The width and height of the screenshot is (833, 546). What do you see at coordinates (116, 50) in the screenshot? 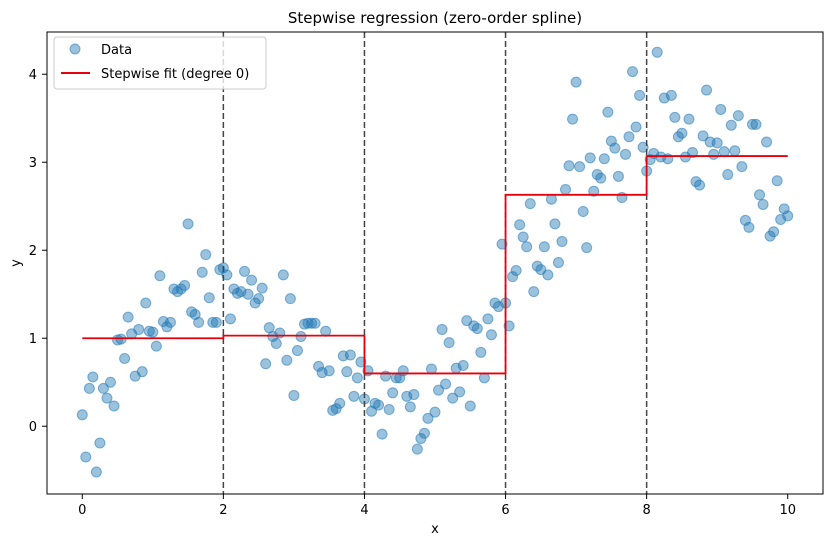
I see `legend-label-data: Data` at bounding box center [116, 50].